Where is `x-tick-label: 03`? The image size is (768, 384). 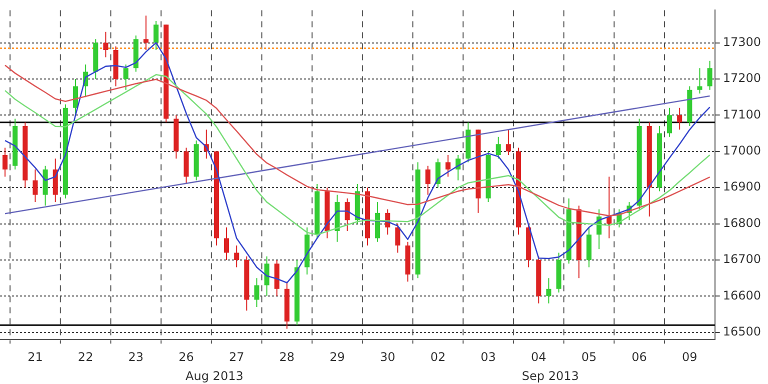 x-tick-label: 03 is located at coordinates (488, 357).